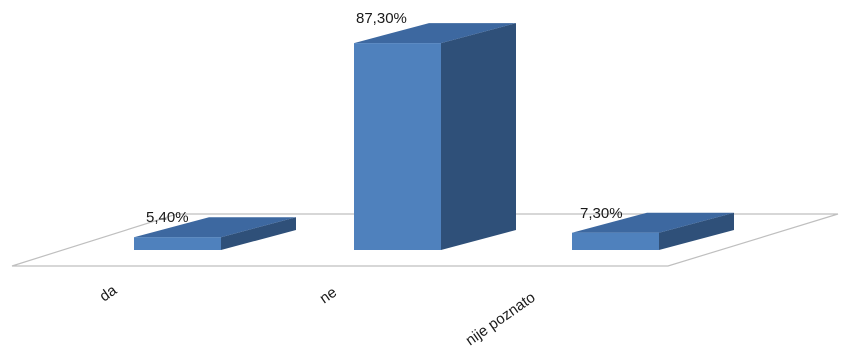 The image size is (846, 350). I want to click on bar-nije-poznato, so click(653, 231).